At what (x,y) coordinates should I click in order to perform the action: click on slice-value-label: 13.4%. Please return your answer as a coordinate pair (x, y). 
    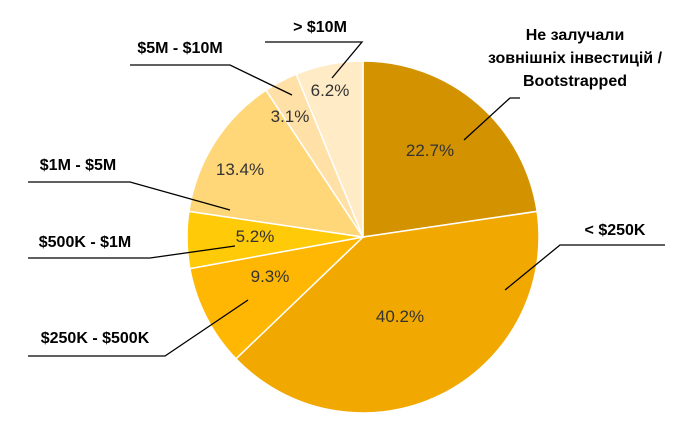
    Looking at the image, I should click on (240, 169).